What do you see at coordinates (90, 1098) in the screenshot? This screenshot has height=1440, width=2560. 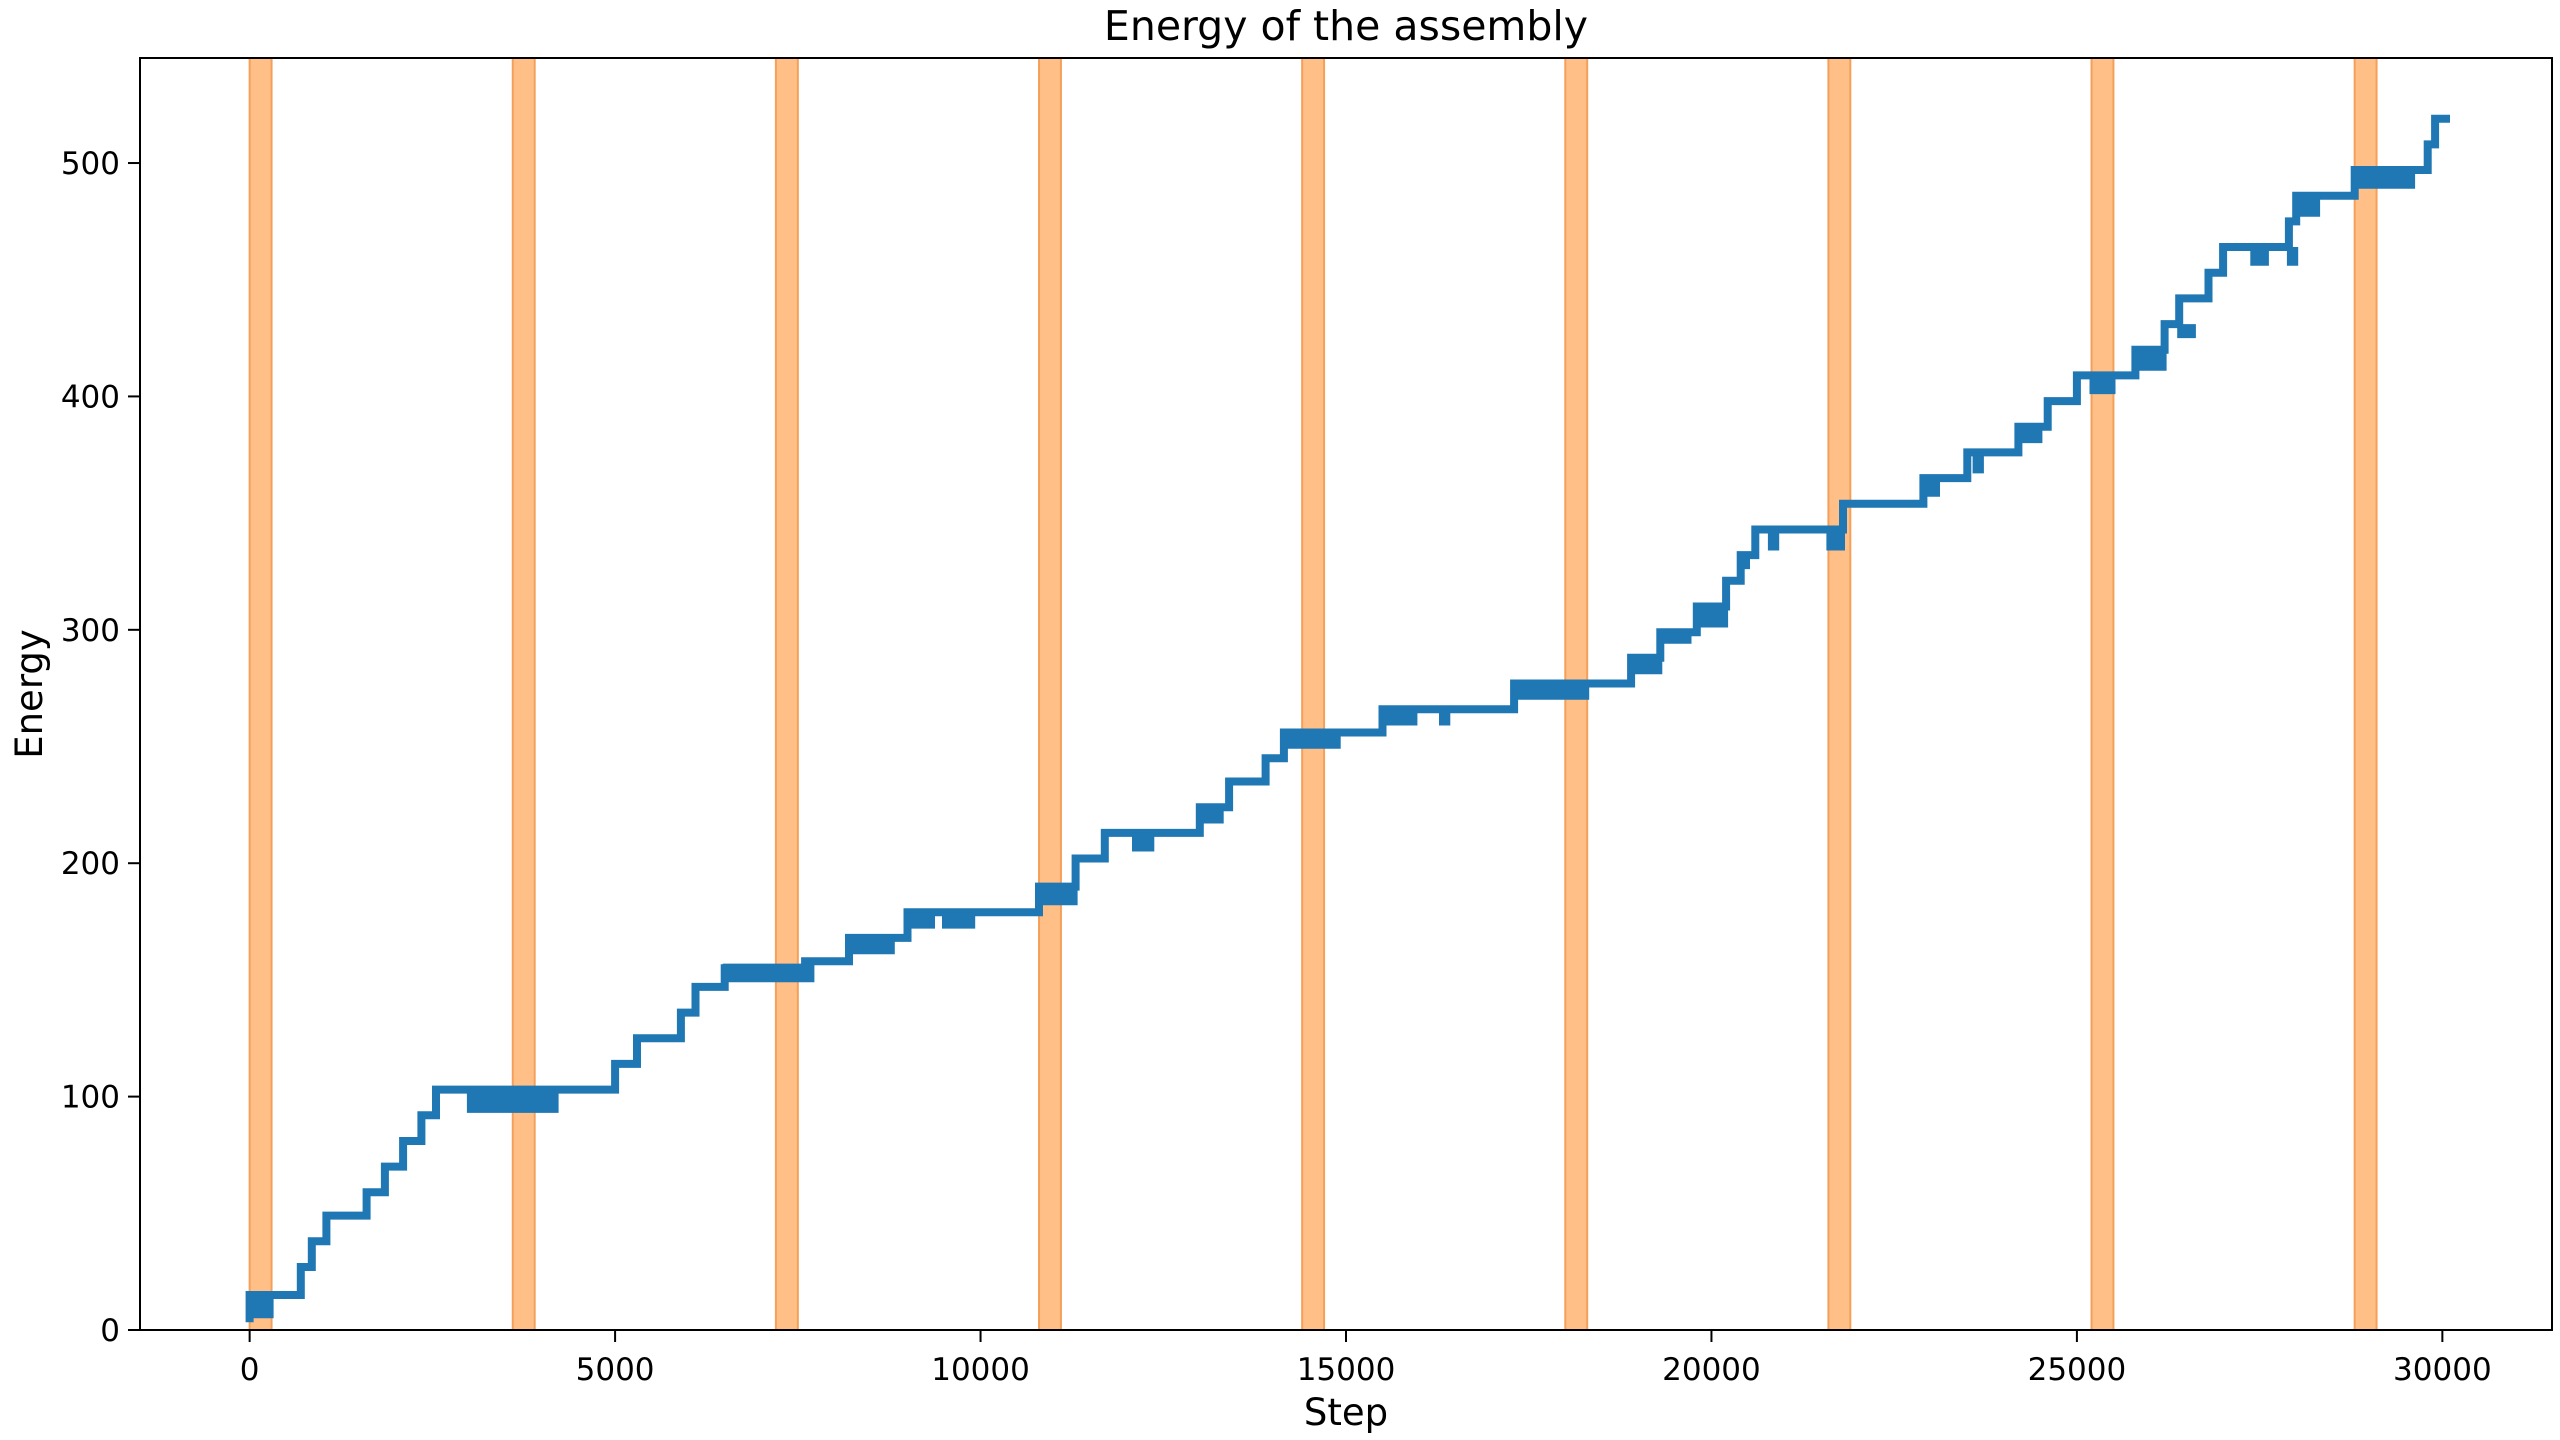 I see `y-tick-label: 100` at bounding box center [90, 1098].